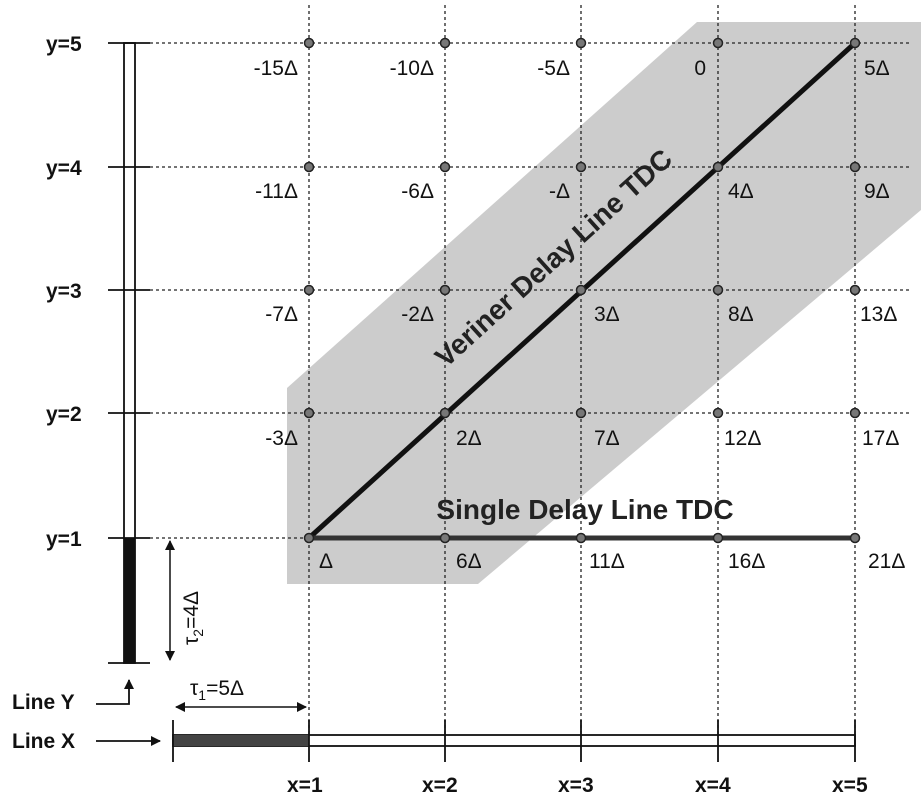 This screenshot has width=924, height=801. I want to click on tau1-label: τ1=5Δ, so click(217, 690).